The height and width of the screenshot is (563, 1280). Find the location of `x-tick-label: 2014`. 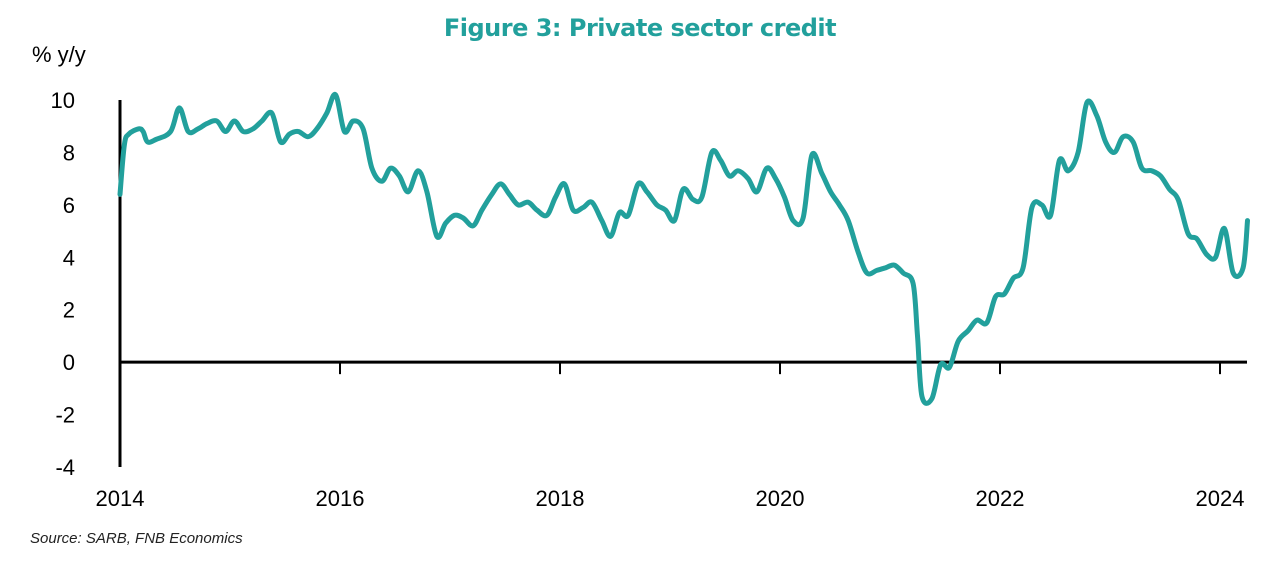

x-tick-label: 2014 is located at coordinates (120, 498).